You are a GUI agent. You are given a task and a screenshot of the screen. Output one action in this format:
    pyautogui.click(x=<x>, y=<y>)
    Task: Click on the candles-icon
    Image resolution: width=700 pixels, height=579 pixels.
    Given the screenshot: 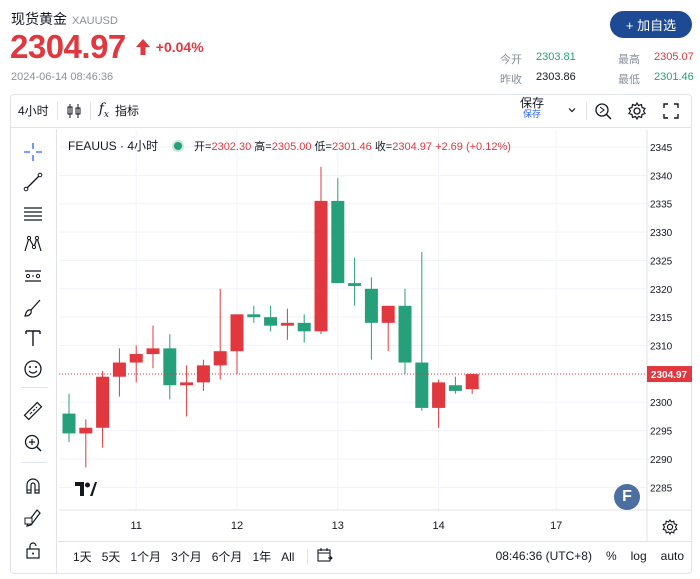 What is the action you would take?
    pyautogui.click(x=74, y=110)
    